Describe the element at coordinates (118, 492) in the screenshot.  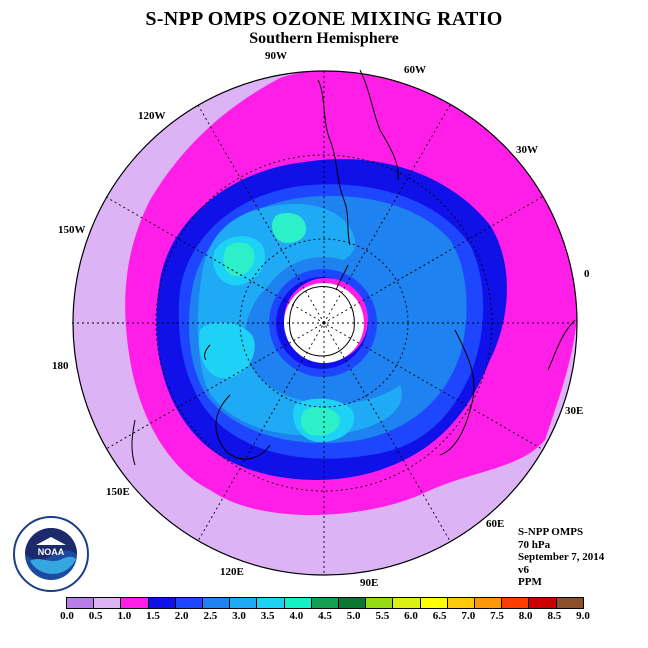
I see `lon-label-150e: 150E` at that location.